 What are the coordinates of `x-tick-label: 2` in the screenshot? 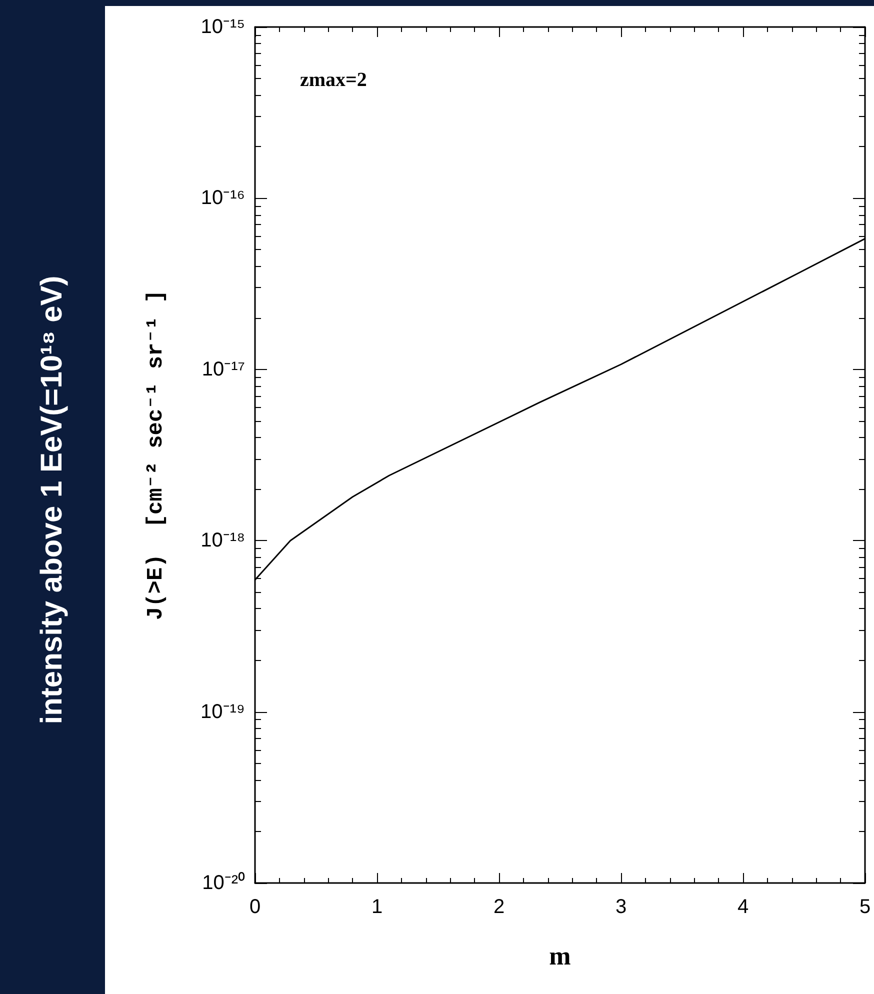 It's located at (499, 907).